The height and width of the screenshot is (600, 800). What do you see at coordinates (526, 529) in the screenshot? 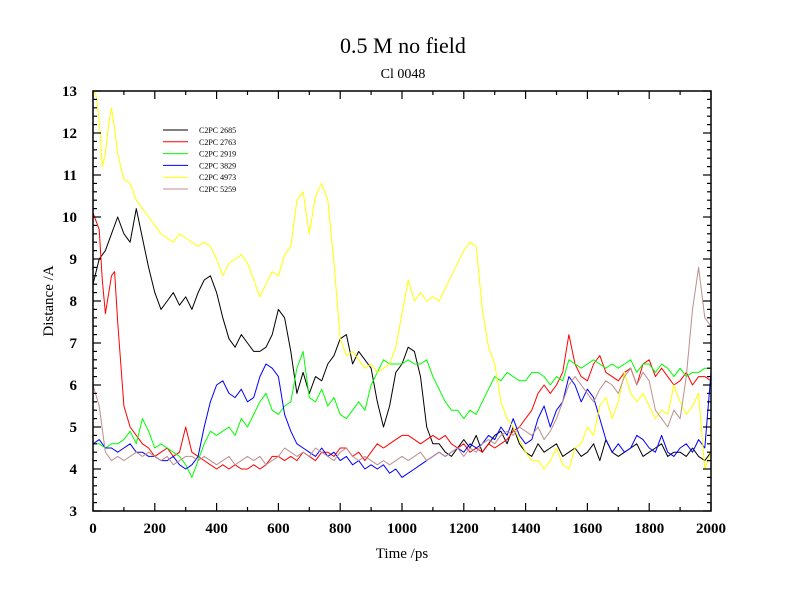
I see `x-tick-label: 1400` at bounding box center [526, 529].